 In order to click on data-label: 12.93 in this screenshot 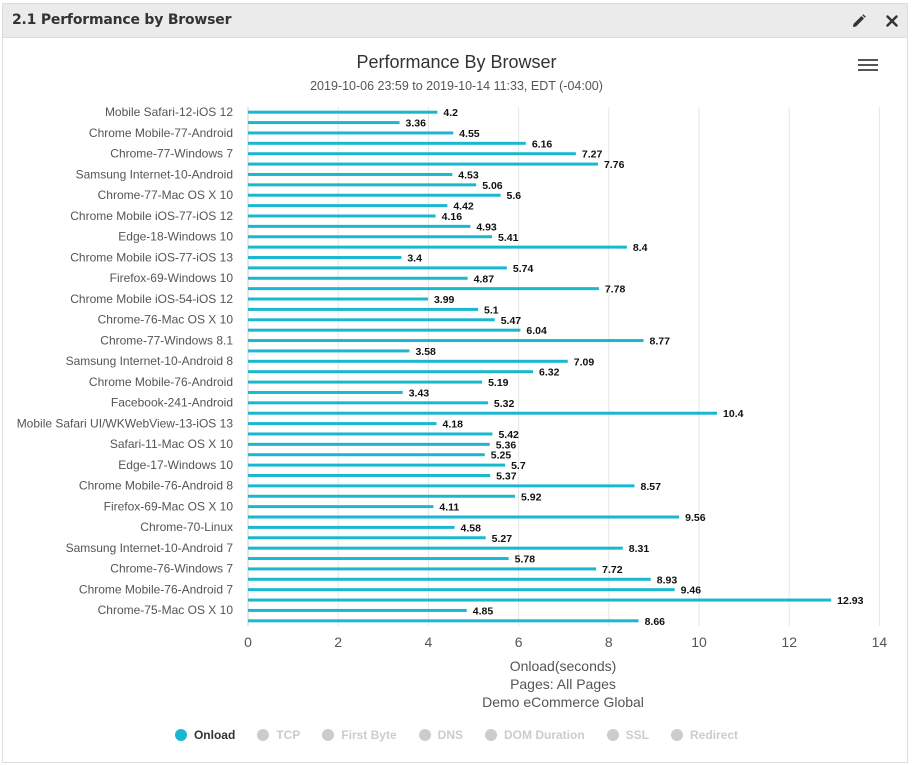, I will do `click(850, 601)`.